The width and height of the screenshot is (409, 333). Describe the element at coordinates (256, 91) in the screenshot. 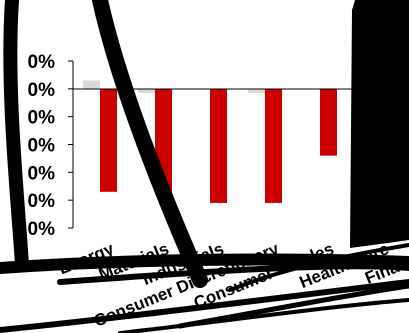

I see `bar-gray-consumer-discretionary` at that location.